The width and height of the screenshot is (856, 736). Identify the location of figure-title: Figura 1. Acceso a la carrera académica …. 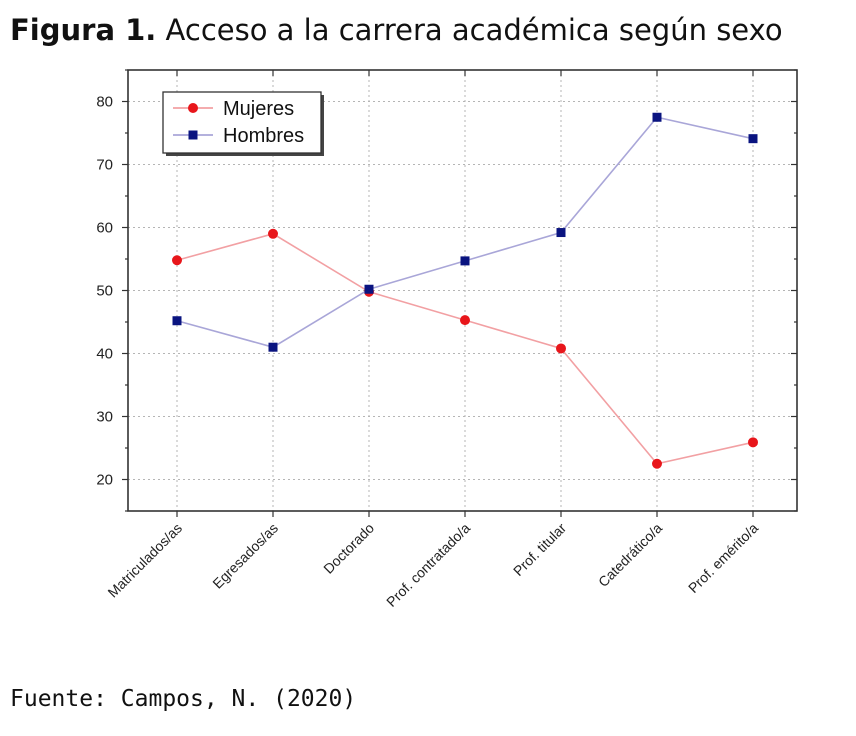
(396, 30).